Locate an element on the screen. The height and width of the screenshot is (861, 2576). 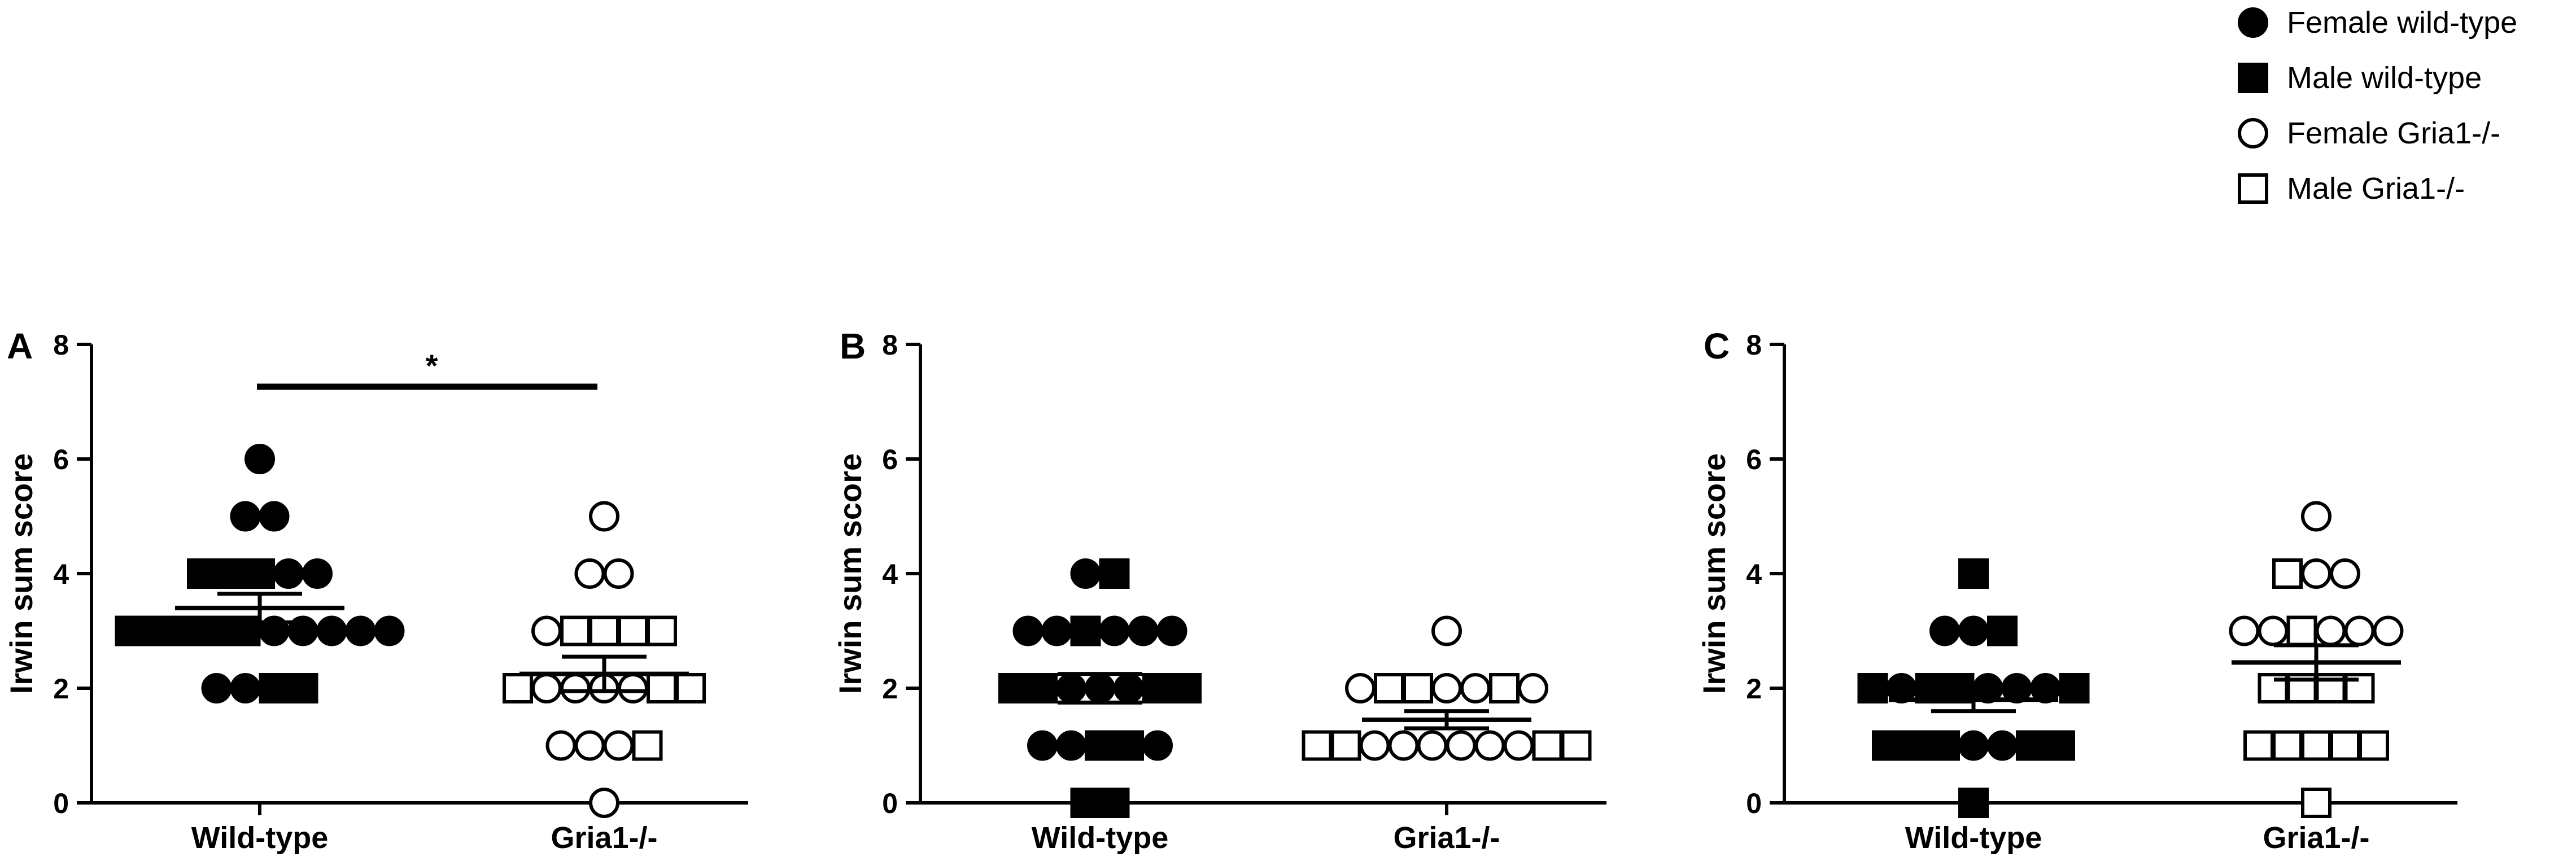
panel-letter: B is located at coordinates (853, 346).